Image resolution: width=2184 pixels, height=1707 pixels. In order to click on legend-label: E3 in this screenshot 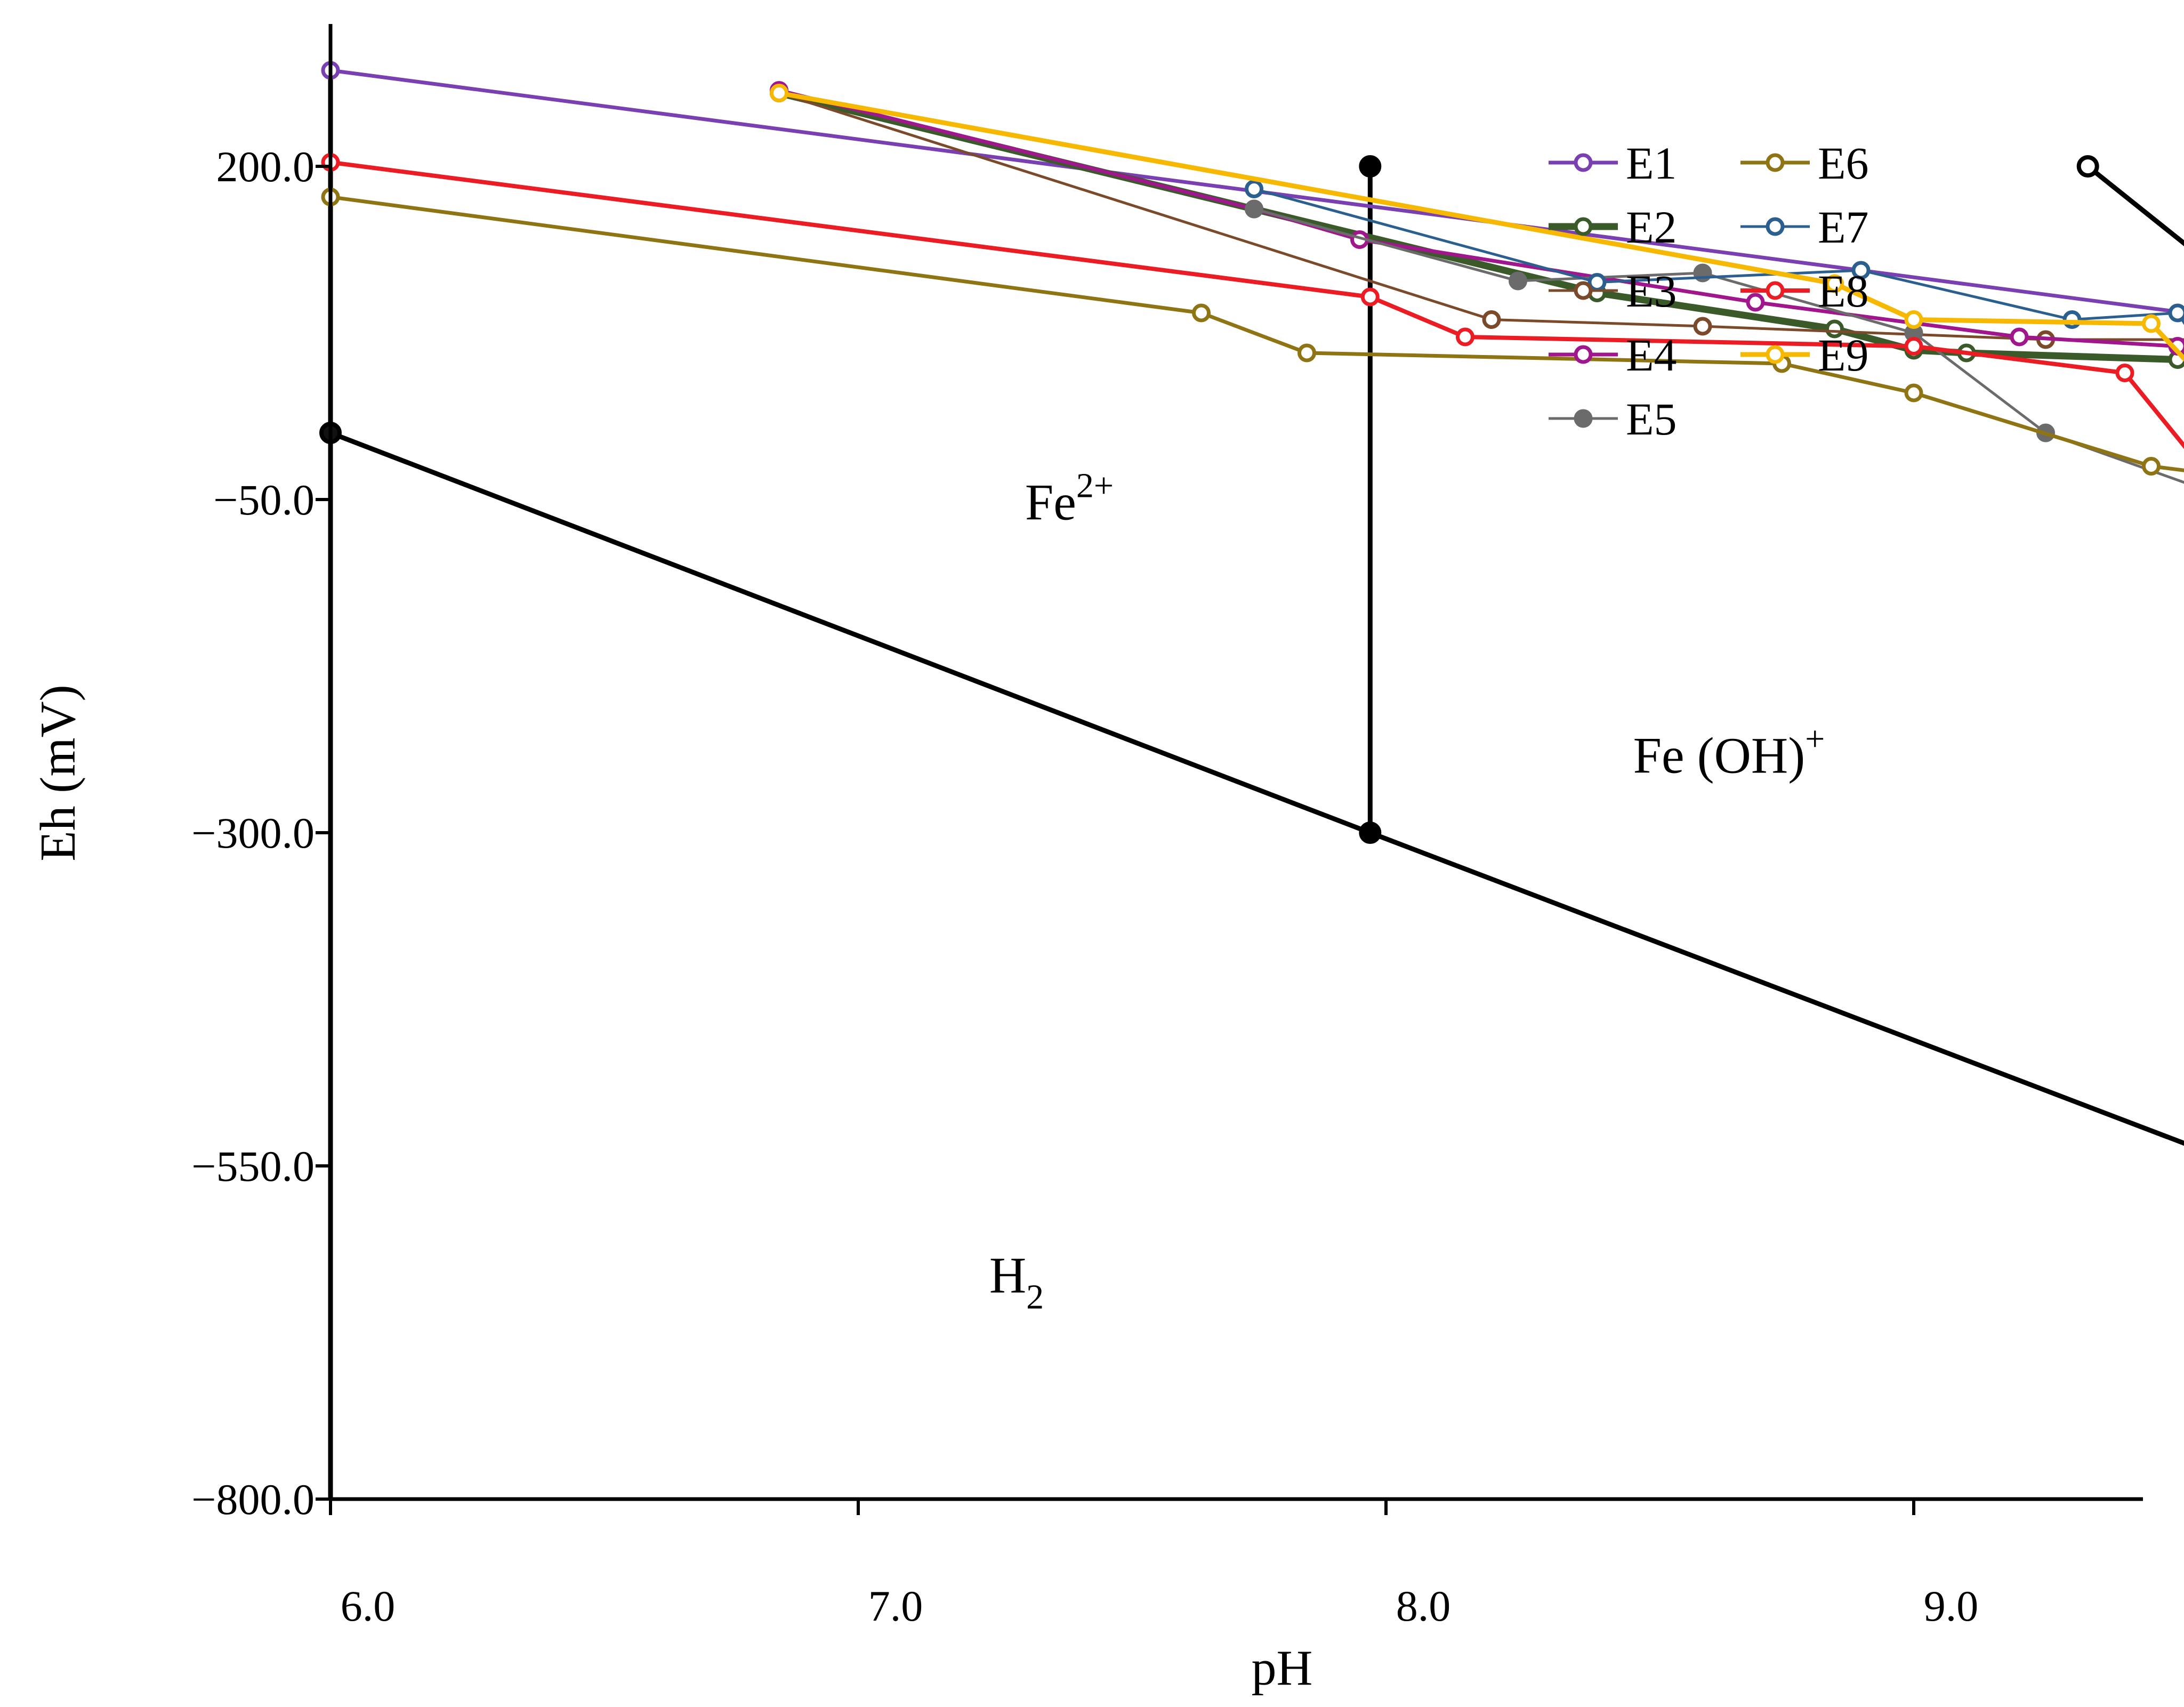, I will do `click(1651, 291)`.